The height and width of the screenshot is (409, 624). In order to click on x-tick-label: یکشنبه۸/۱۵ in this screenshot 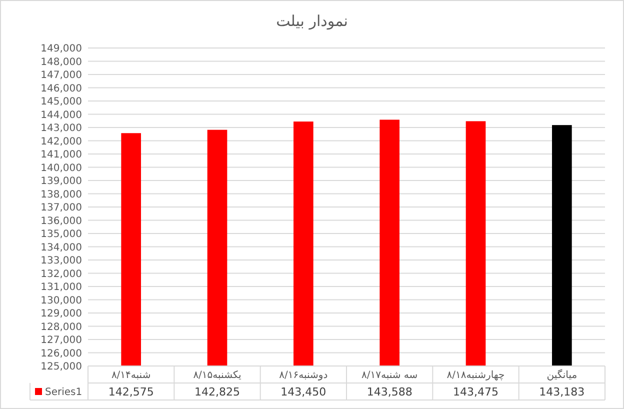, I will do `click(217, 375)`.